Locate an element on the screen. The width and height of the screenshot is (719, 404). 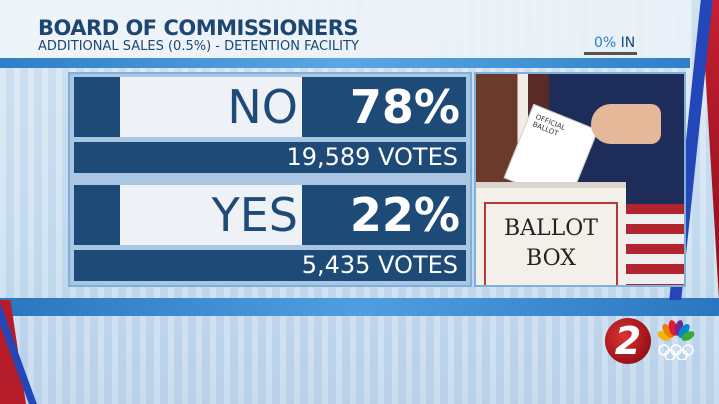
choice-votes-yes: 5,435 VOTES is located at coordinates (270, 265).